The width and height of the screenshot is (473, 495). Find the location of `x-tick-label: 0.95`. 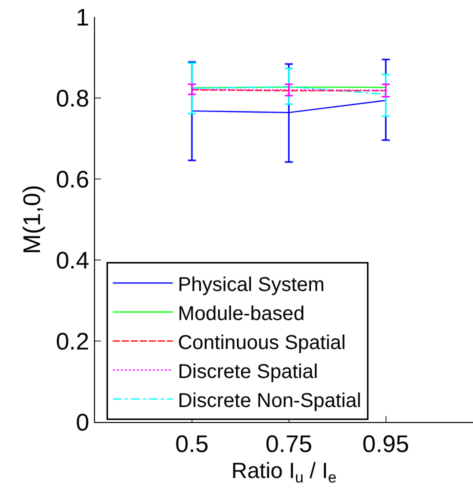

x-tick-label: 0.95 is located at coordinates (386, 444).